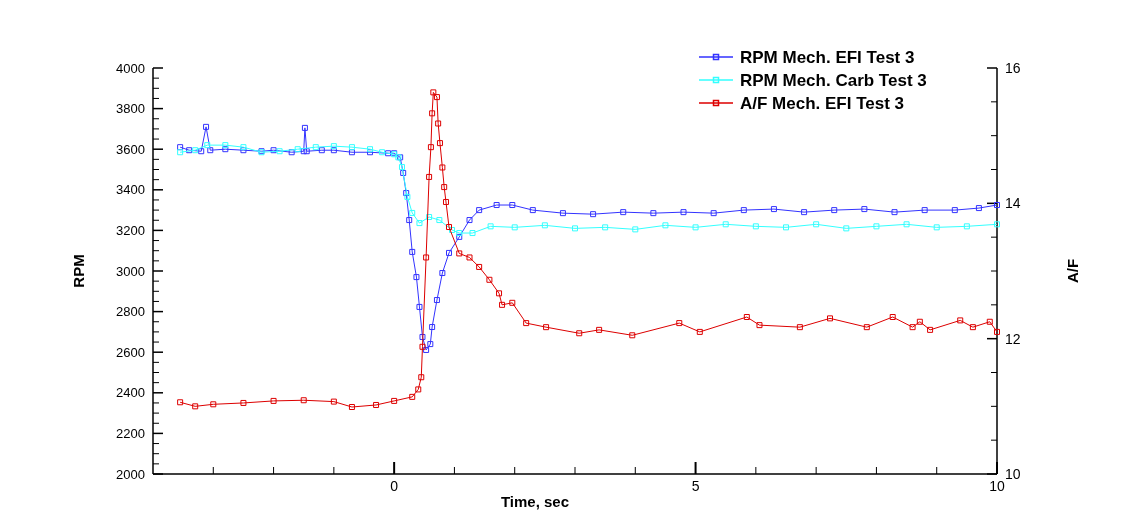  What do you see at coordinates (394, 486) in the screenshot?
I see `x-tick-label: 0` at bounding box center [394, 486].